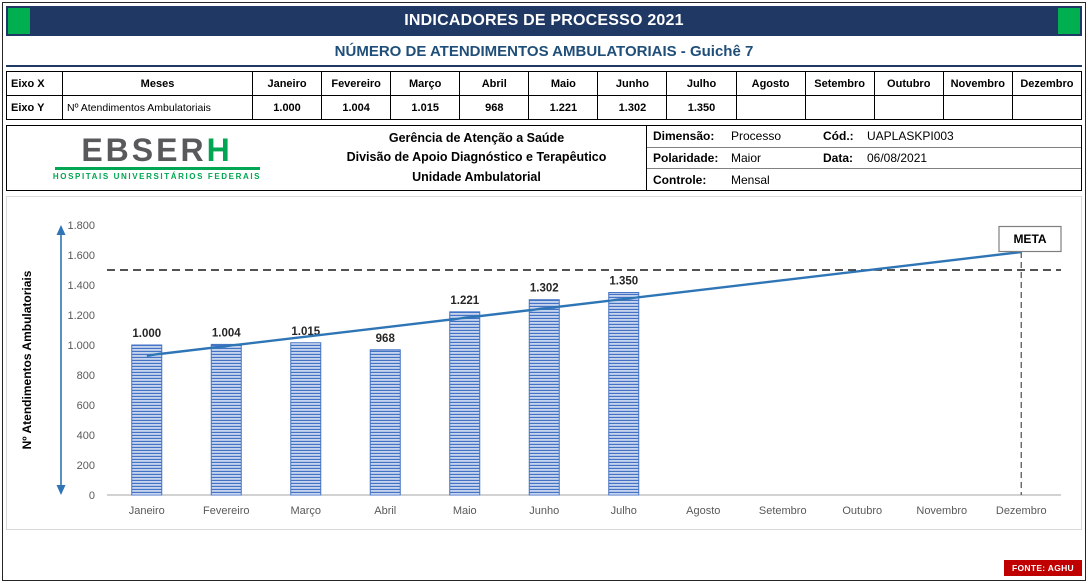 This screenshot has width=1088, height=583. What do you see at coordinates (86, 406) in the screenshot?
I see `y-tick-label: 600` at bounding box center [86, 406].